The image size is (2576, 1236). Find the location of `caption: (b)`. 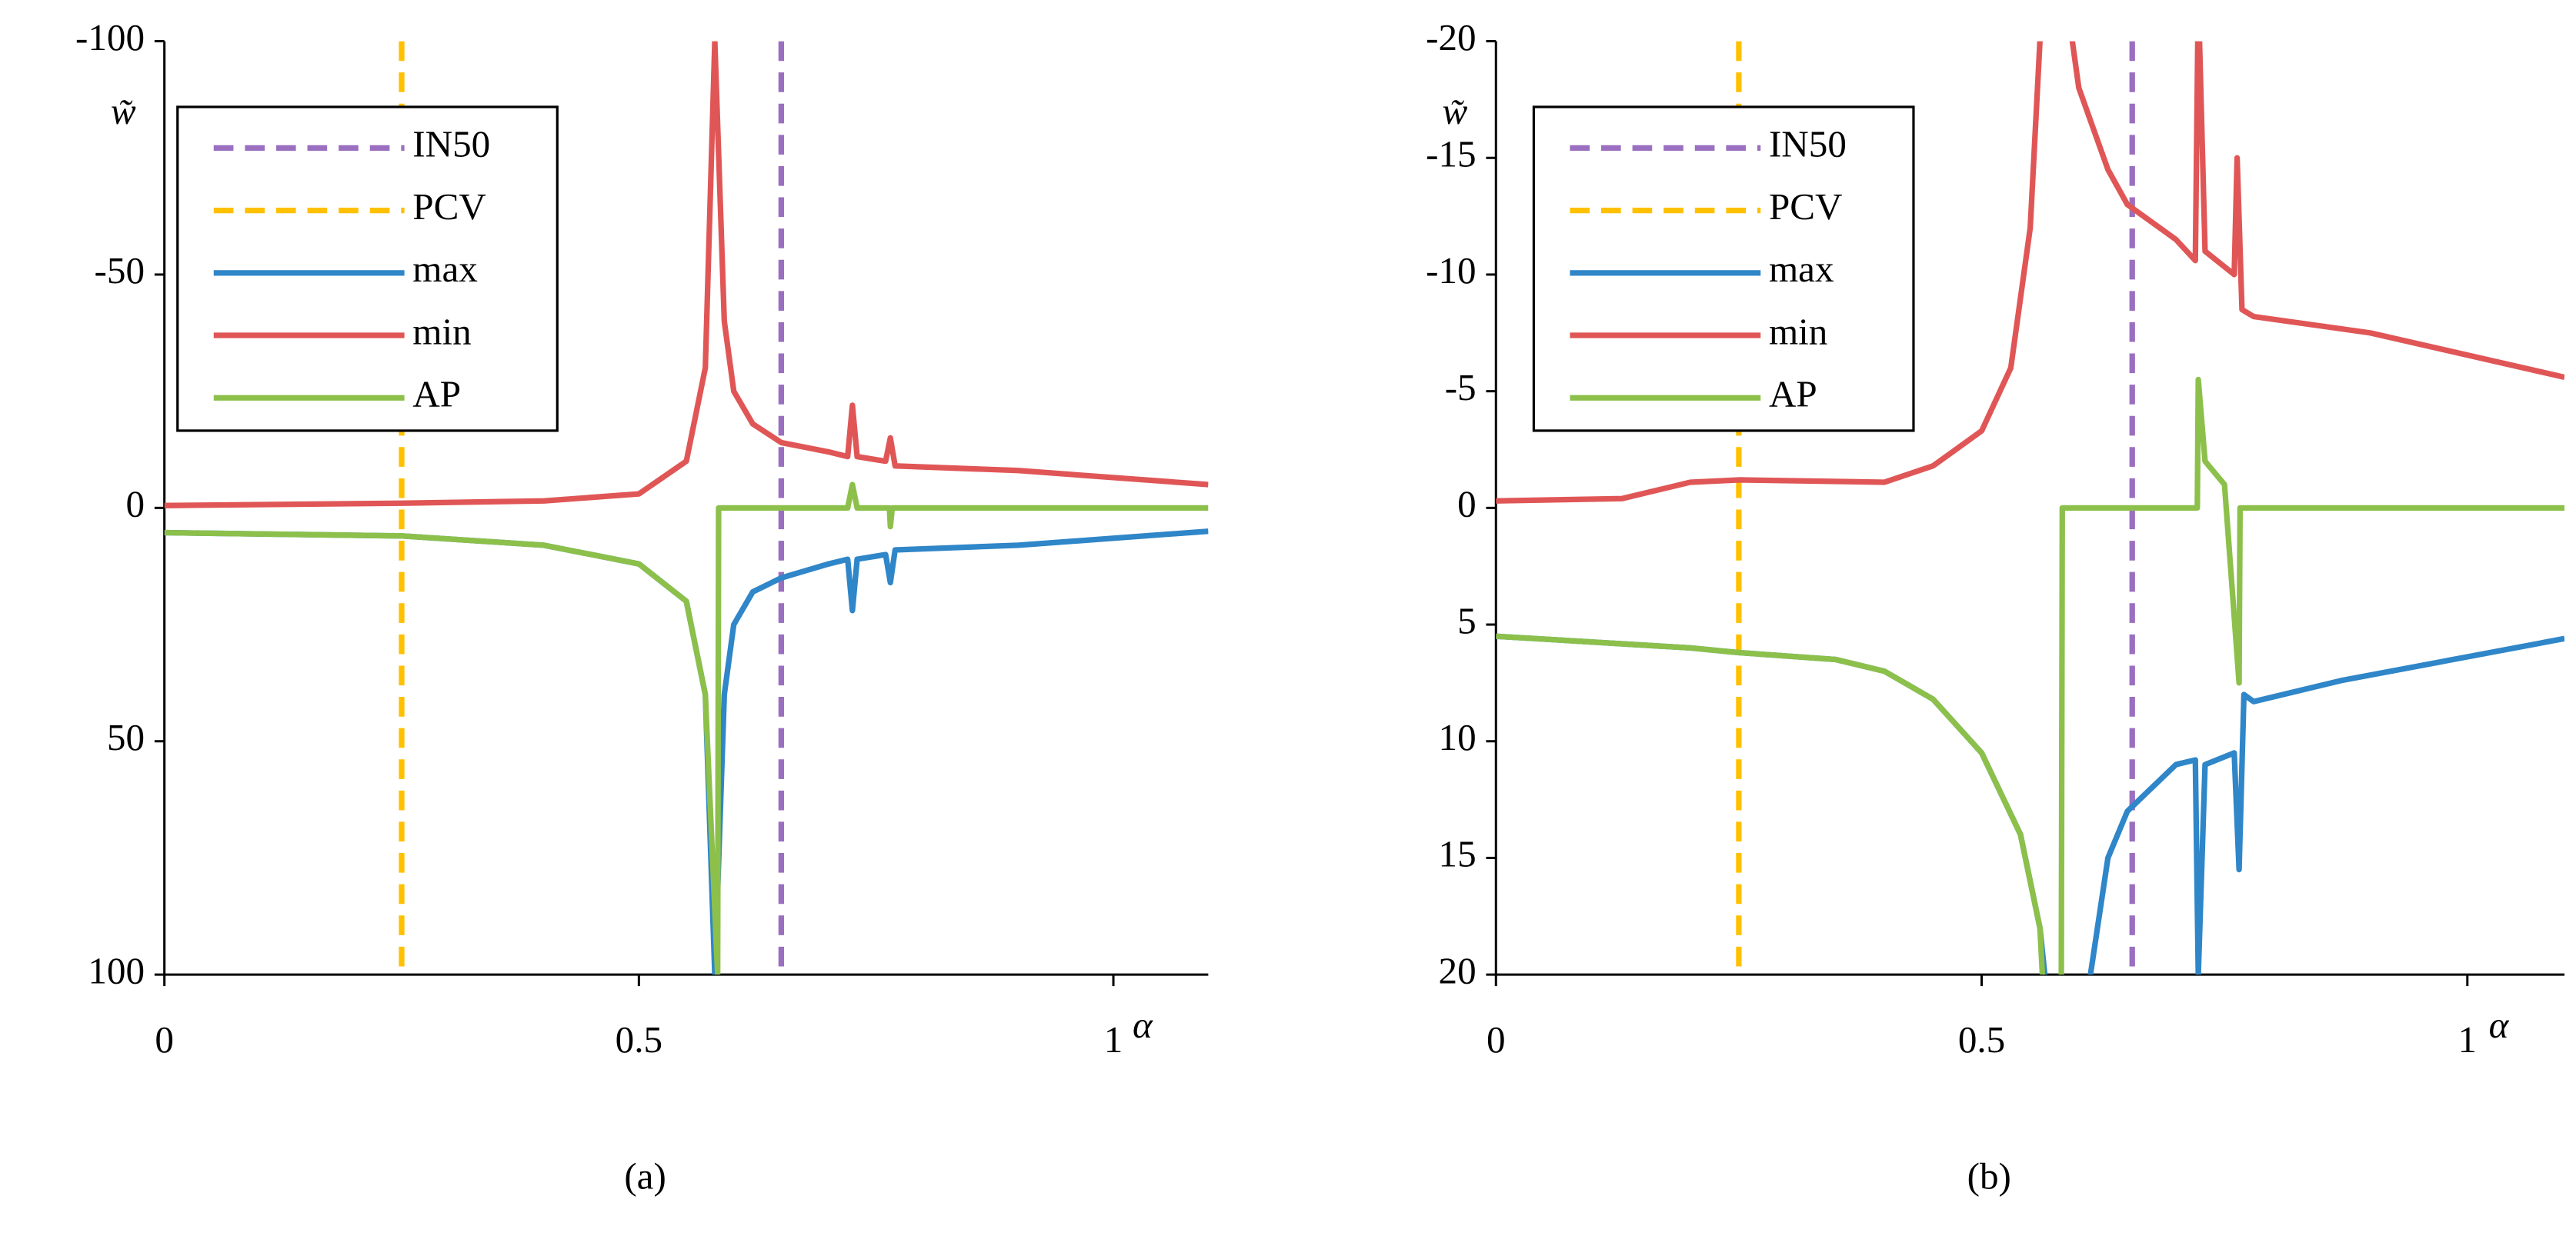

caption: (b) is located at coordinates (1989, 1175).